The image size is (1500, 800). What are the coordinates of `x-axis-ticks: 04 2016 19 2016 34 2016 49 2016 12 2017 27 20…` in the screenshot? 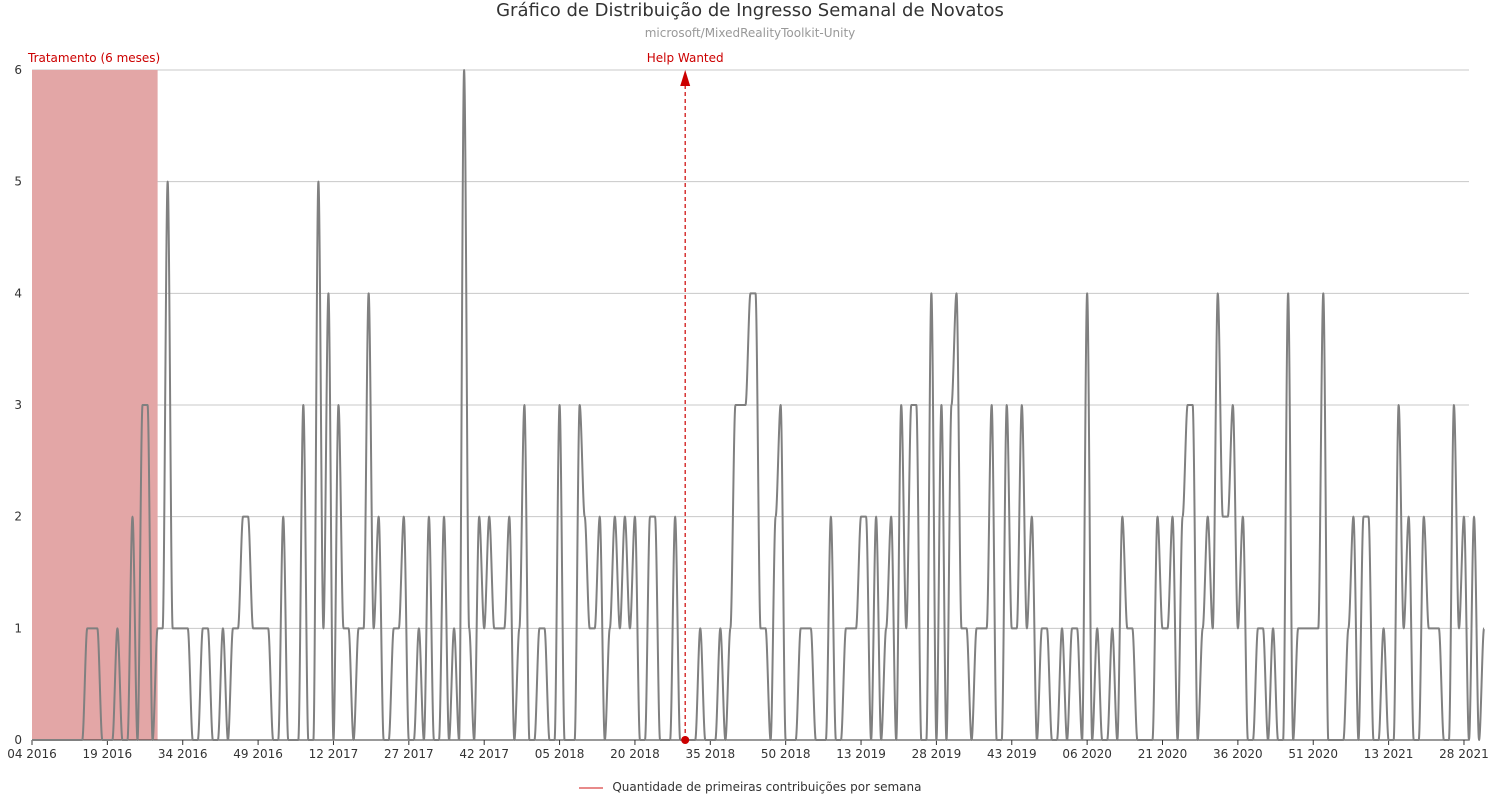 It's located at (748, 750).